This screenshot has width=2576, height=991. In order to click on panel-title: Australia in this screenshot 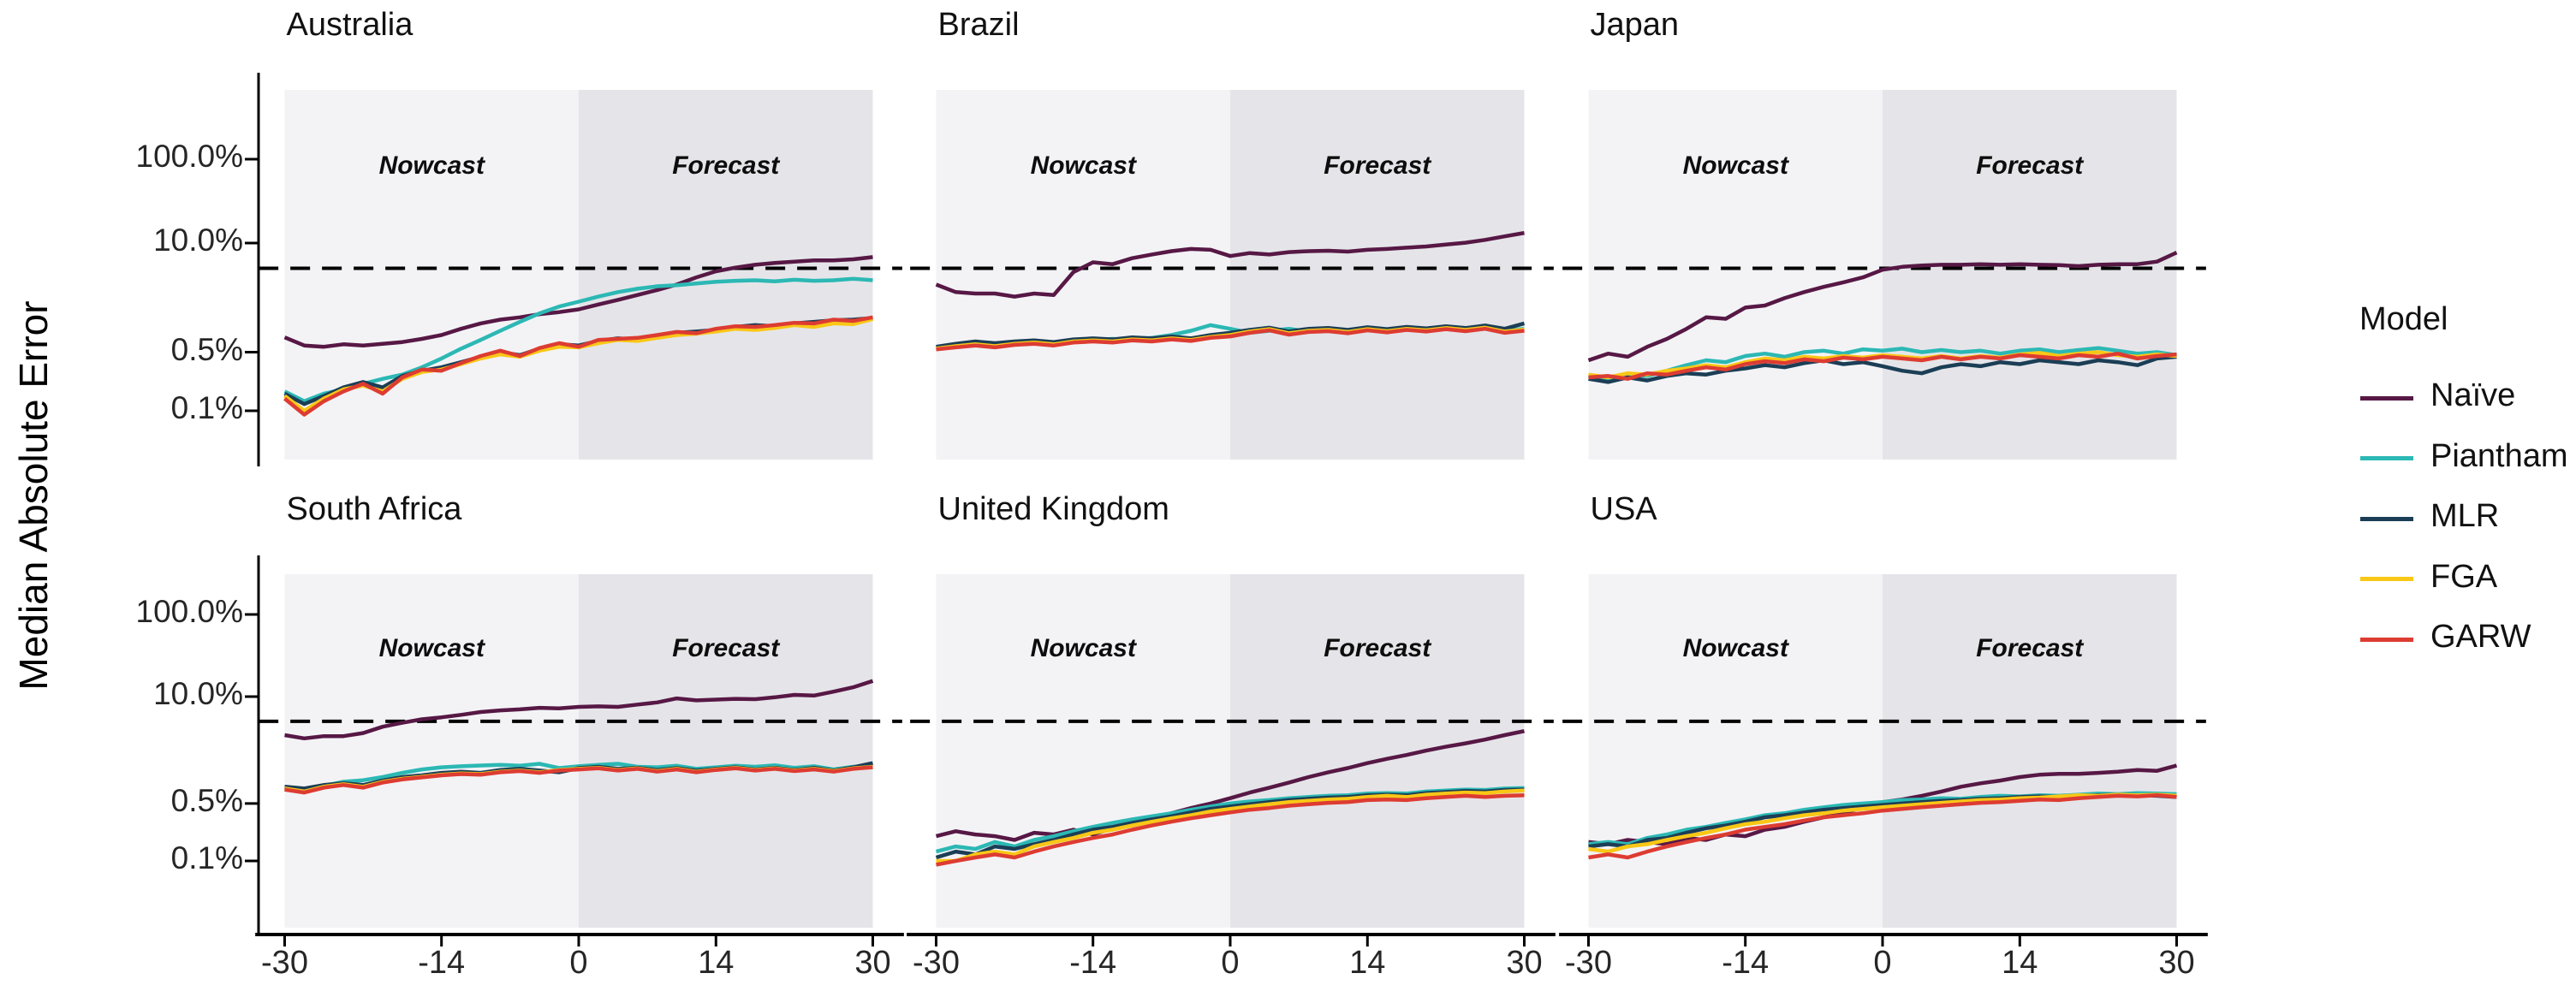, I will do `click(349, 25)`.